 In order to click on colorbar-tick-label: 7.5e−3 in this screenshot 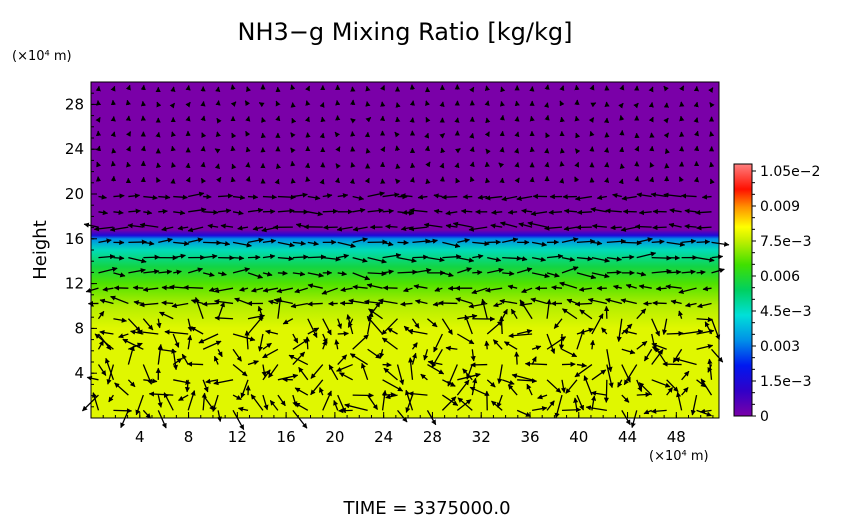, I will do `click(786, 242)`.